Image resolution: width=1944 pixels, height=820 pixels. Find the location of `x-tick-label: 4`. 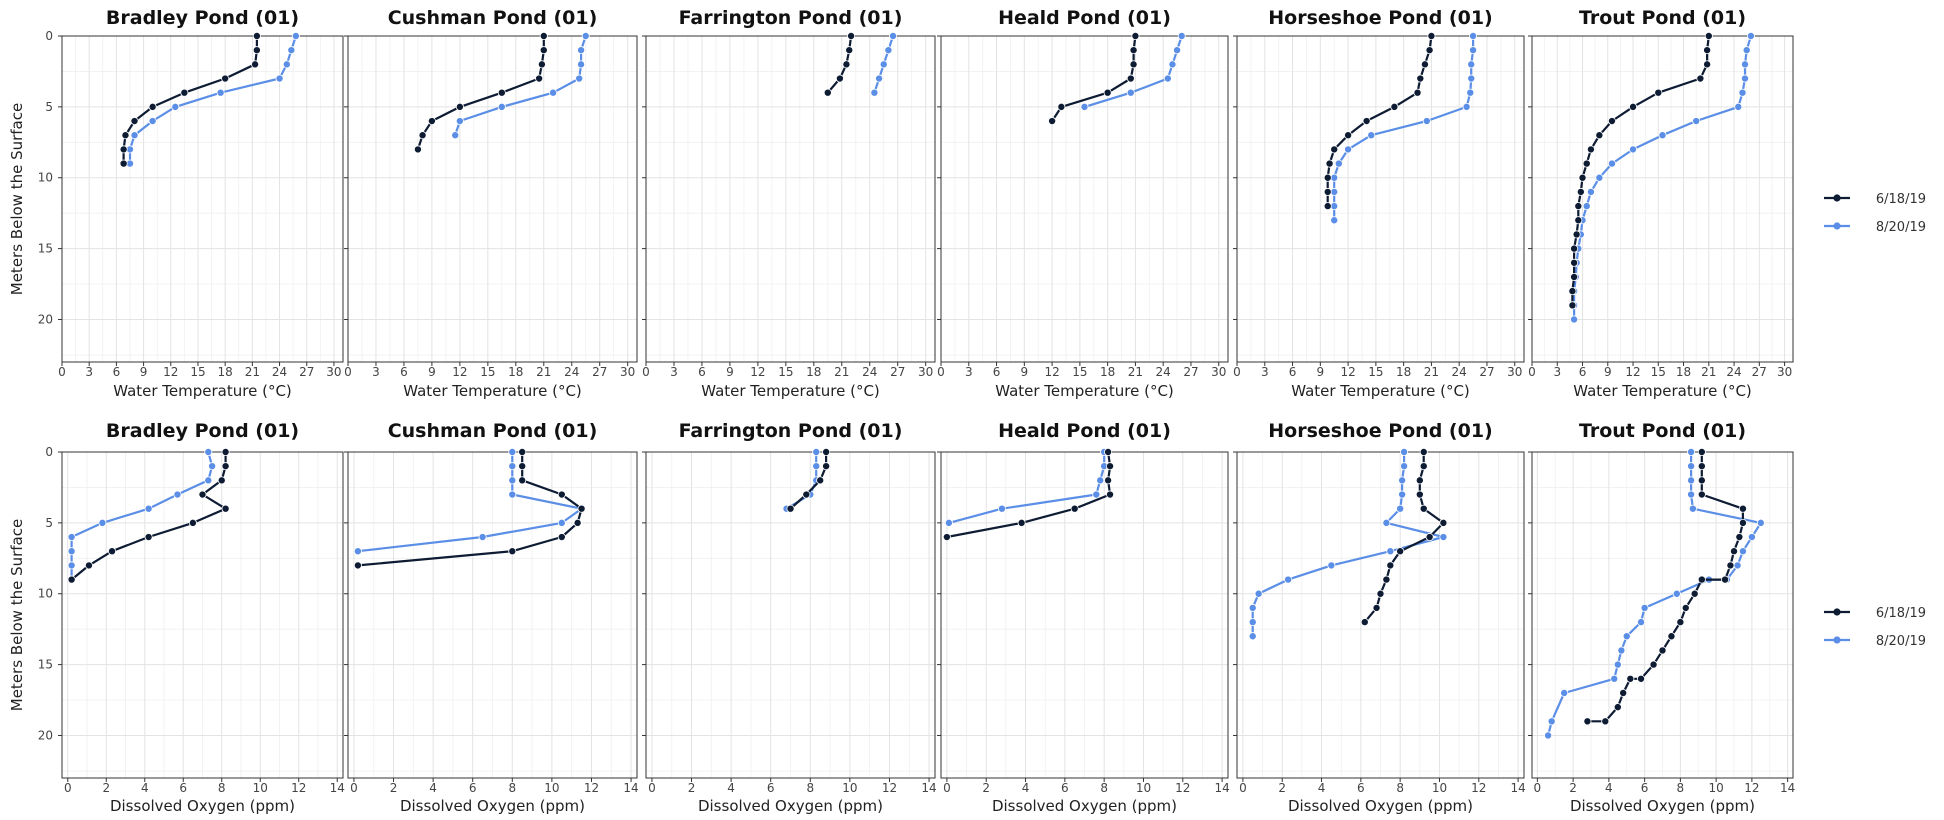

x-tick-label: 4 is located at coordinates (1609, 788).